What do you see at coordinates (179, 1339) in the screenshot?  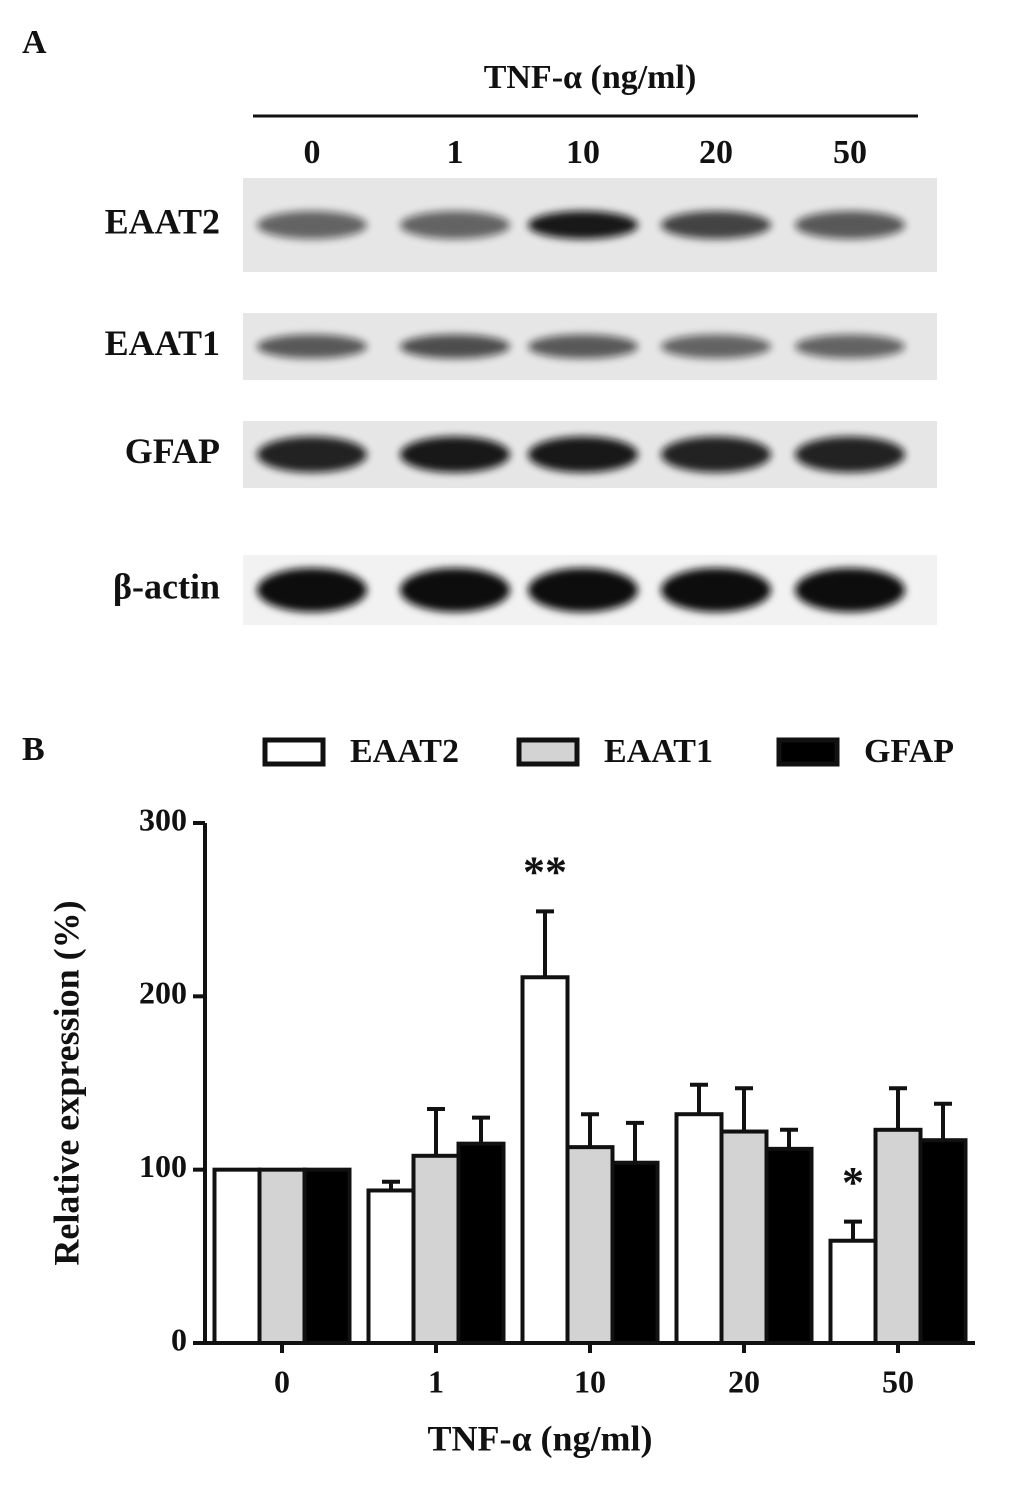 I see `y-tick-label: 0` at bounding box center [179, 1339].